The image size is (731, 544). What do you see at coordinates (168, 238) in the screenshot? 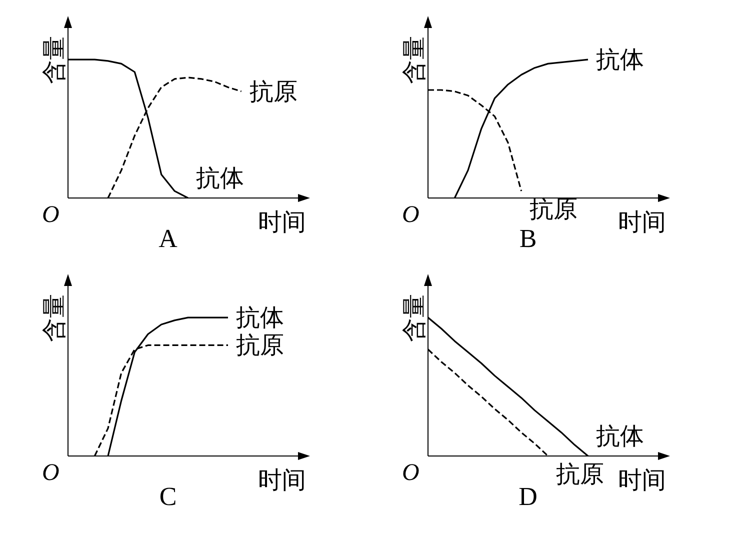
I see `text: A` at bounding box center [168, 238].